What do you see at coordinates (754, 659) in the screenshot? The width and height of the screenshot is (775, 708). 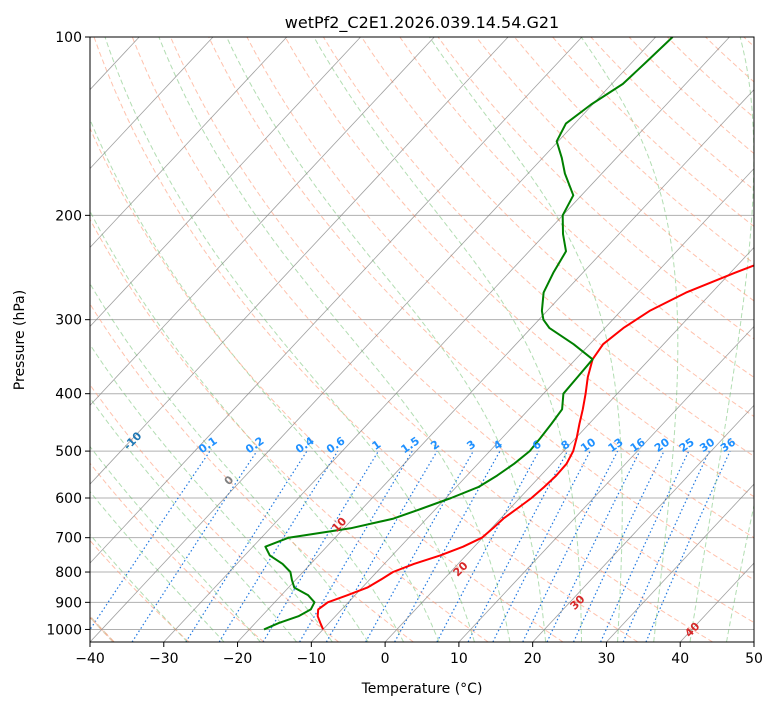 I see `x-tick-label: 50` at bounding box center [754, 659].